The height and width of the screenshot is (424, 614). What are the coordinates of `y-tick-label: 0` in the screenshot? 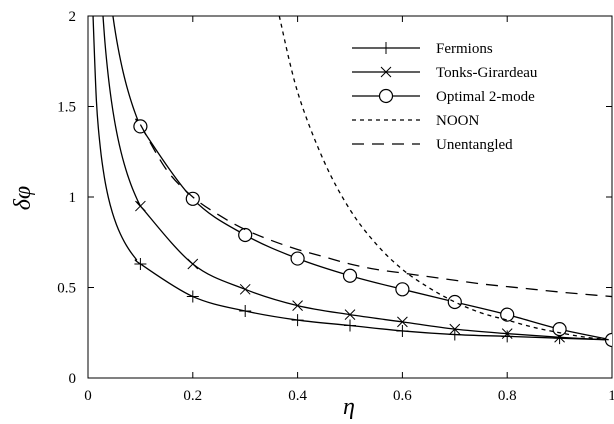 It's located at (73, 379).